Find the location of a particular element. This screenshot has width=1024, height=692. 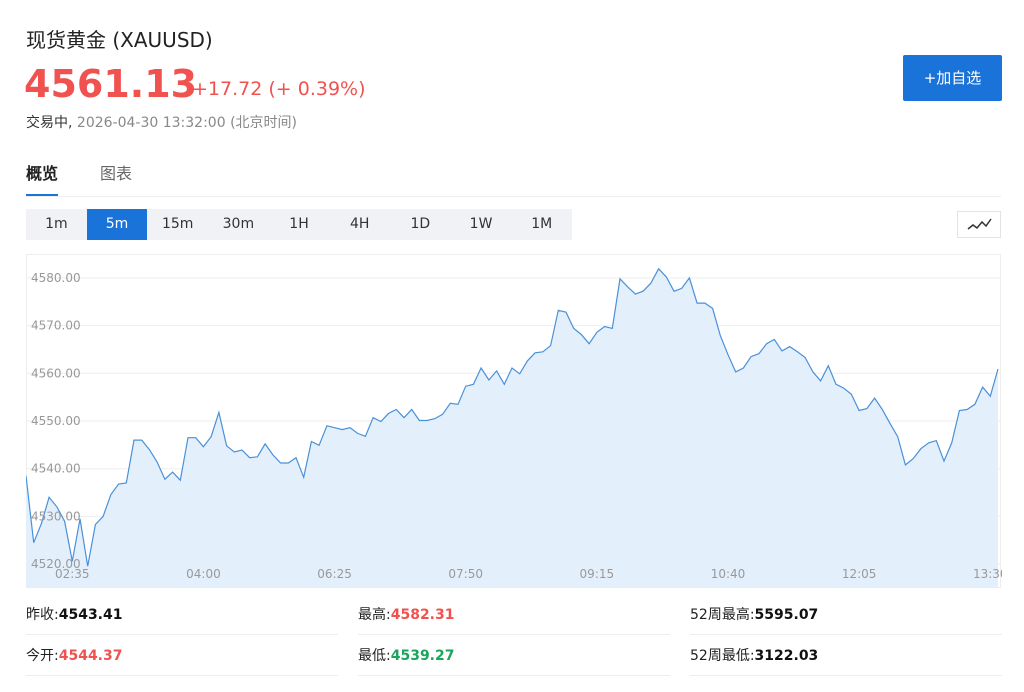

timeframe-button: 30m is located at coordinates (238, 224).